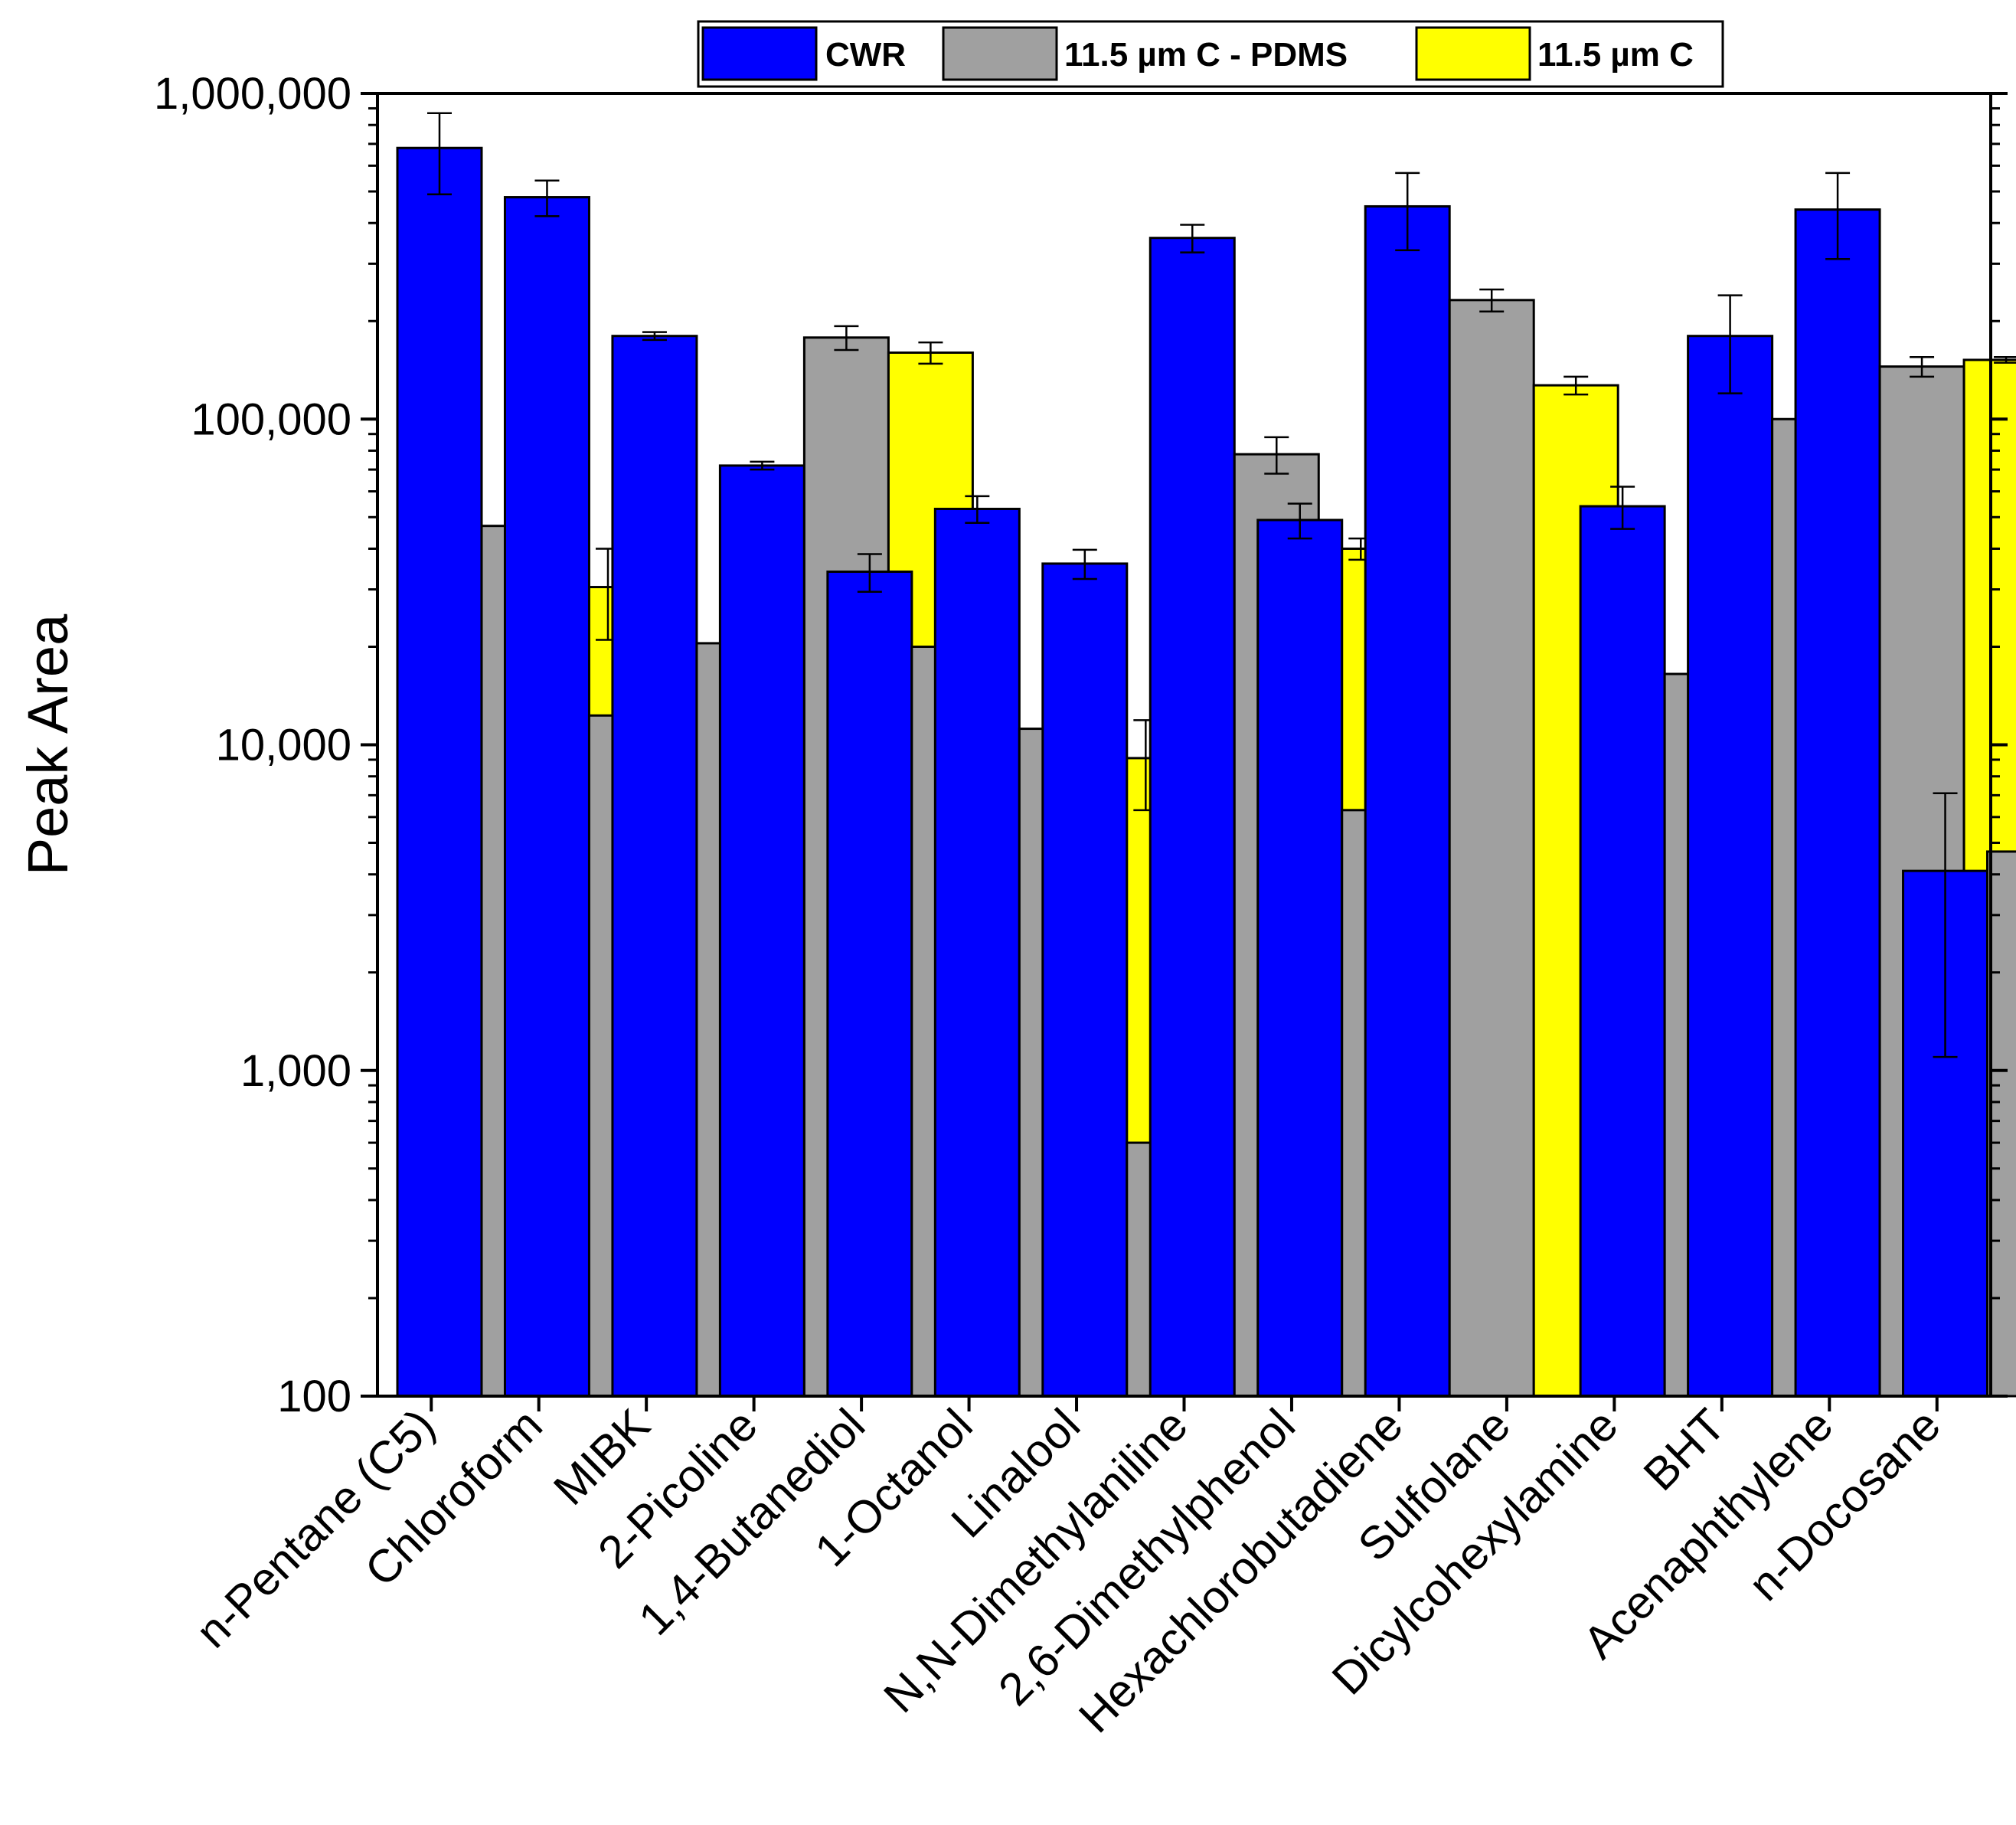 The image size is (2016, 1825). I want to click on bar-cwr-mibk, so click(654, 866).